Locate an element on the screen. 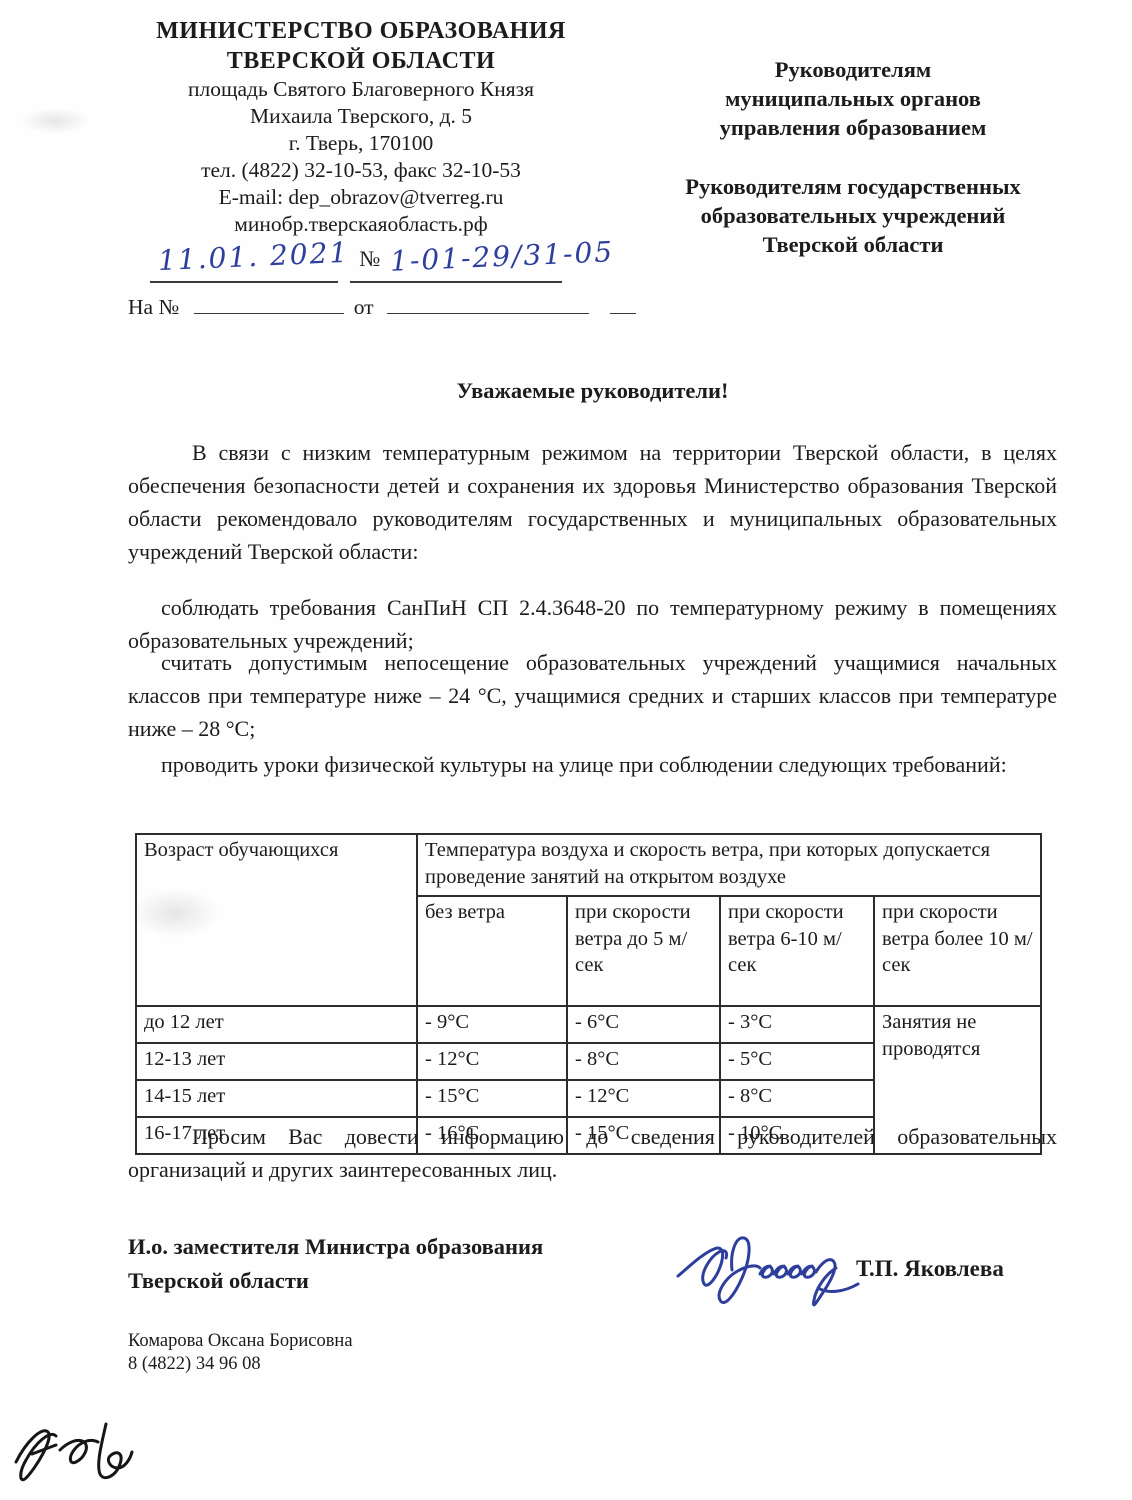  handwritten-date: 11.01. 2021 is located at coordinates (253, 256).